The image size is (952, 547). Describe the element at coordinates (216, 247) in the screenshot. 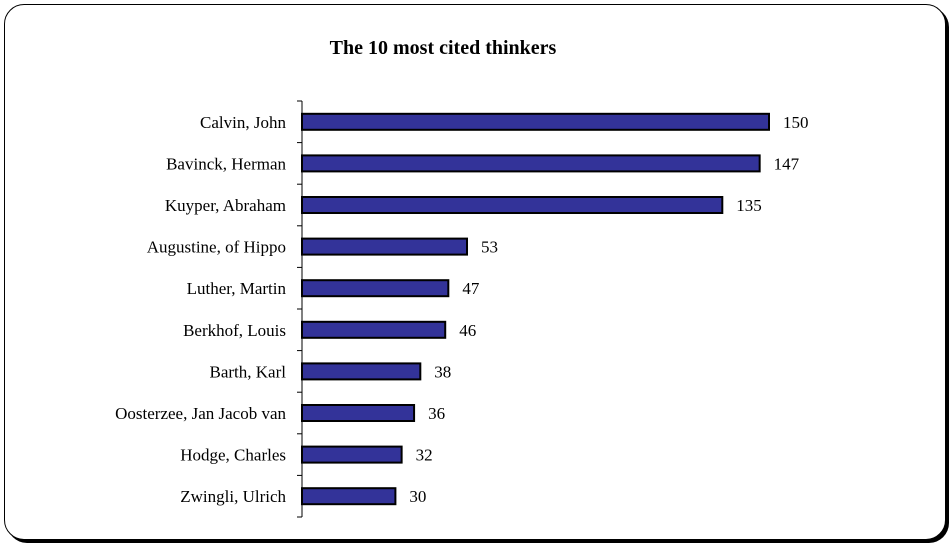

I see `category-label: Augustine, of Hippo` at that location.